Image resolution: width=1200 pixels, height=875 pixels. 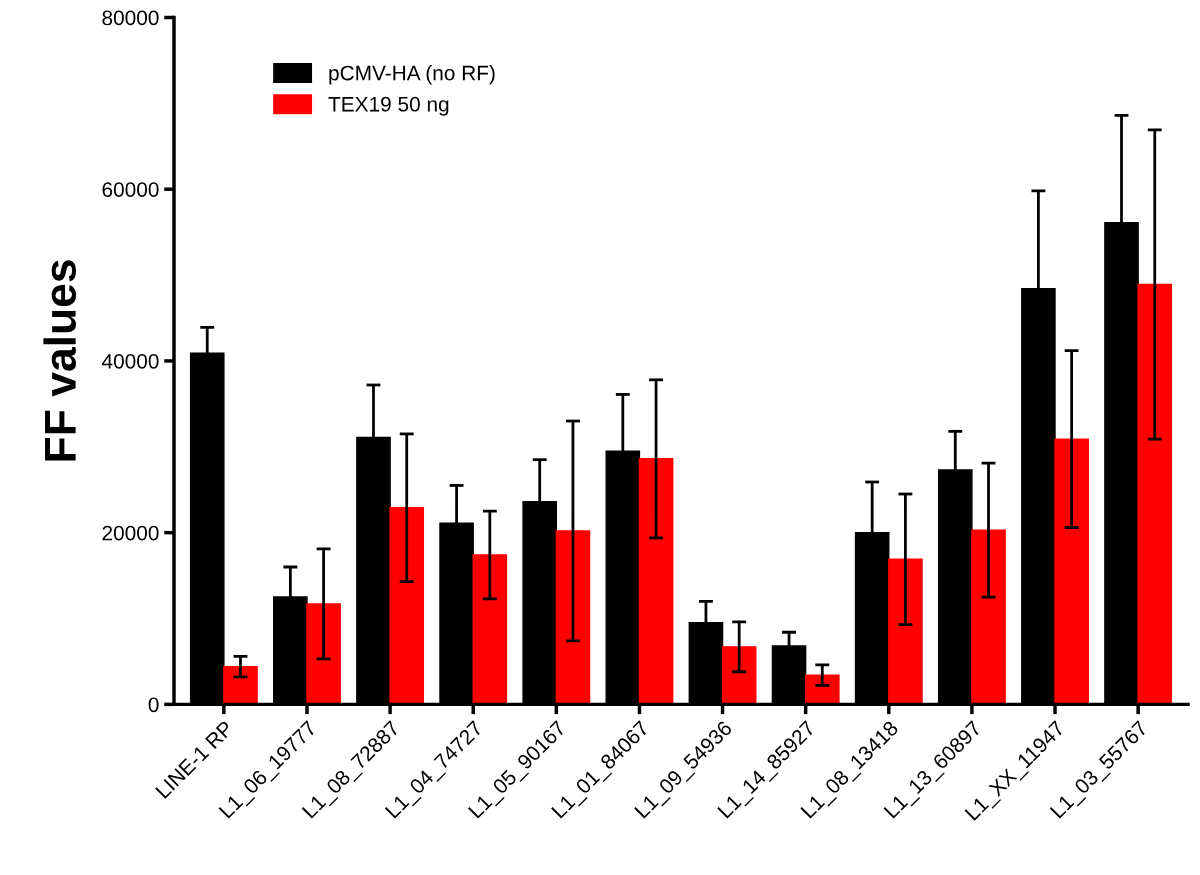 I want to click on legend-label: TEX19 50 ng, so click(x=388, y=106).